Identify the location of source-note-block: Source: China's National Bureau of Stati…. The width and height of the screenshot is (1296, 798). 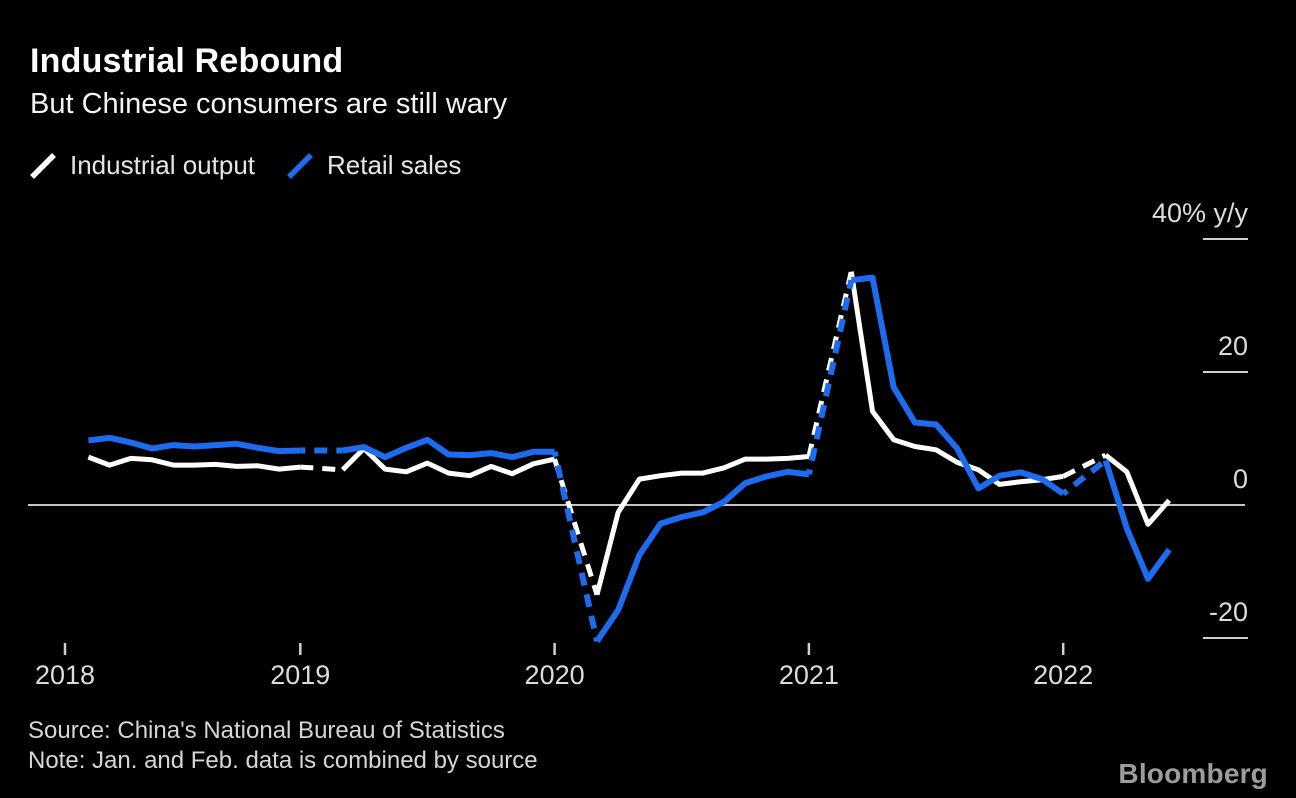
(283, 746).